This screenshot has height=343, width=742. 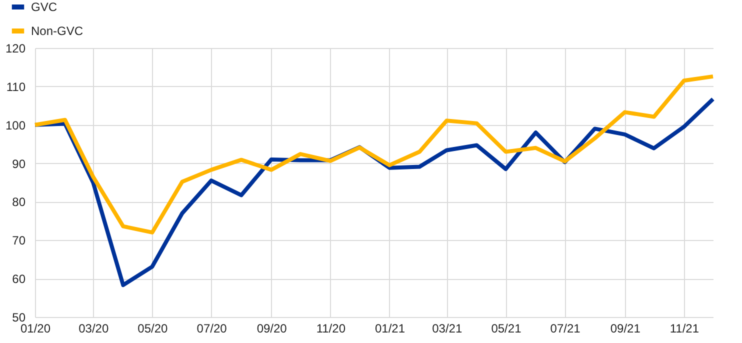 I want to click on x-tick-label: 07/20, so click(x=212, y=329).